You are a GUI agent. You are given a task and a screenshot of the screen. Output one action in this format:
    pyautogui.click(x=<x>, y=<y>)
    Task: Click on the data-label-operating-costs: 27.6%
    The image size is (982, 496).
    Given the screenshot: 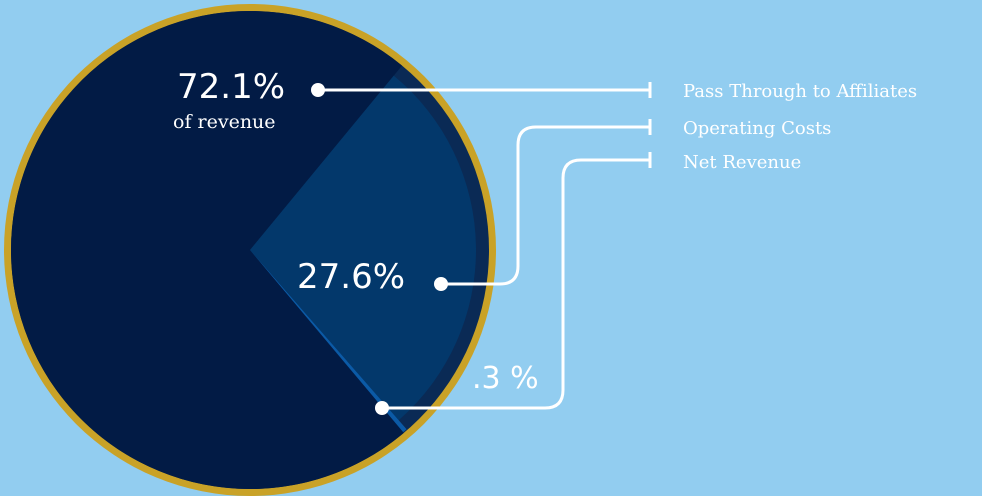 What is the action you would take?
    pyautogui.click(x=351, y=277)
    